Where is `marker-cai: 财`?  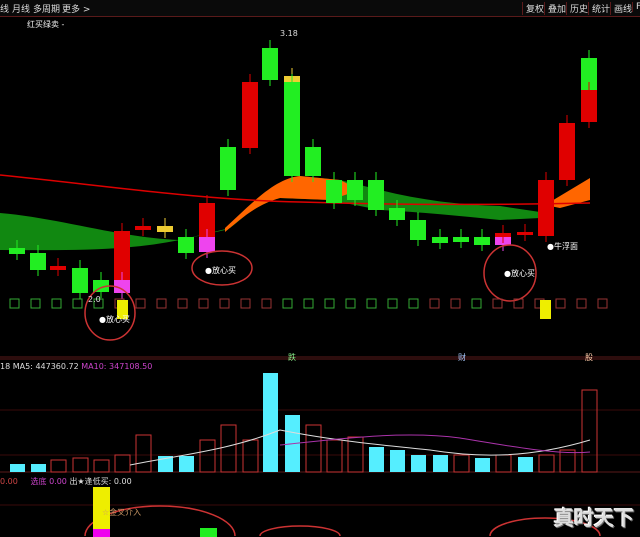 marker-cai: 财 is located at coordinates (462, 357).